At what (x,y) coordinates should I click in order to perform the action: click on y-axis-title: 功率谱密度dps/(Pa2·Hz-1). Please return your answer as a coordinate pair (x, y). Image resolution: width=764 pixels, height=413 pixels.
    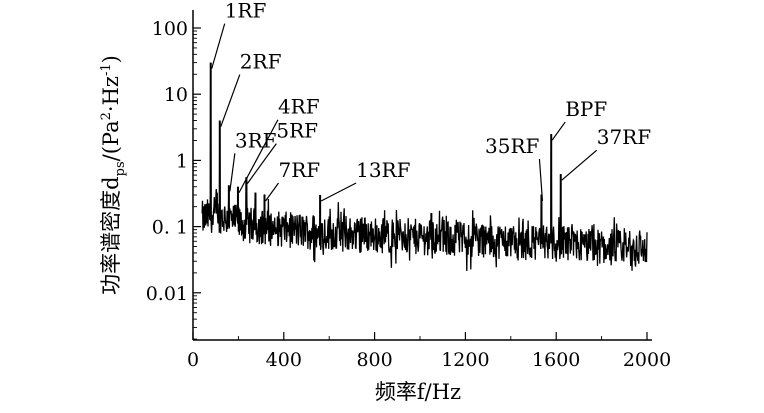
    Looking at the image, I should click on (113, 175).